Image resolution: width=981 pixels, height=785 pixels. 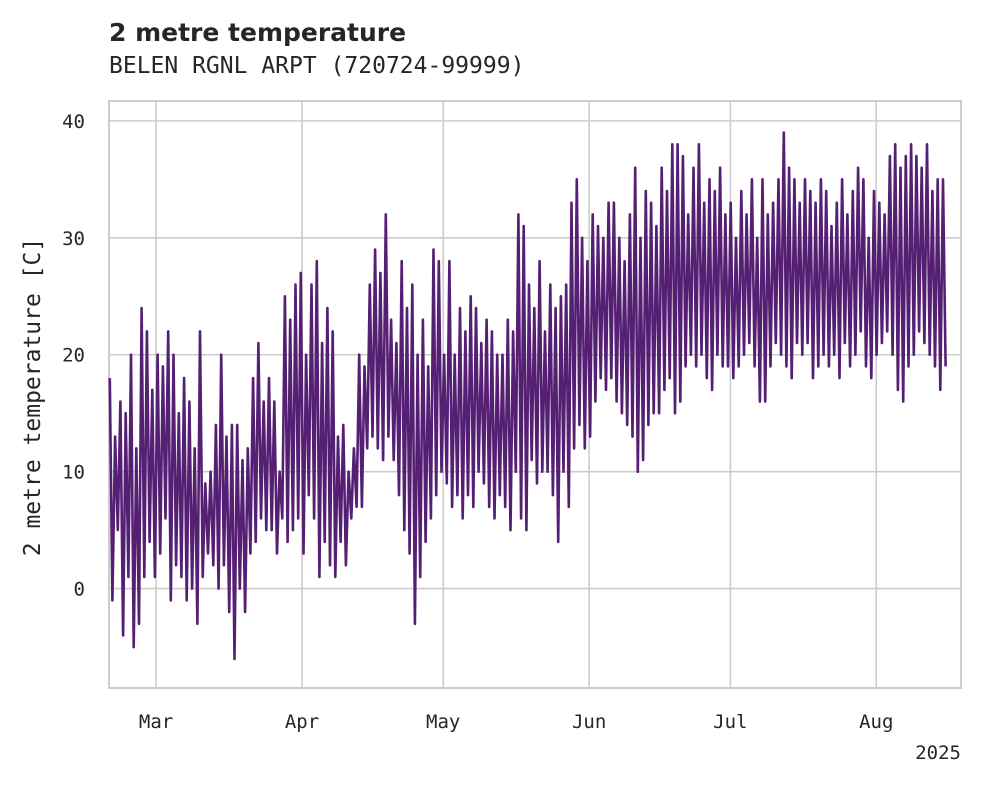 What do you see at coordinates (316, 66) in the screenshot?
I see `chart-subtitle: BELEN RGNL ARPT (720724-99999)` at bounding box center [316, 66].